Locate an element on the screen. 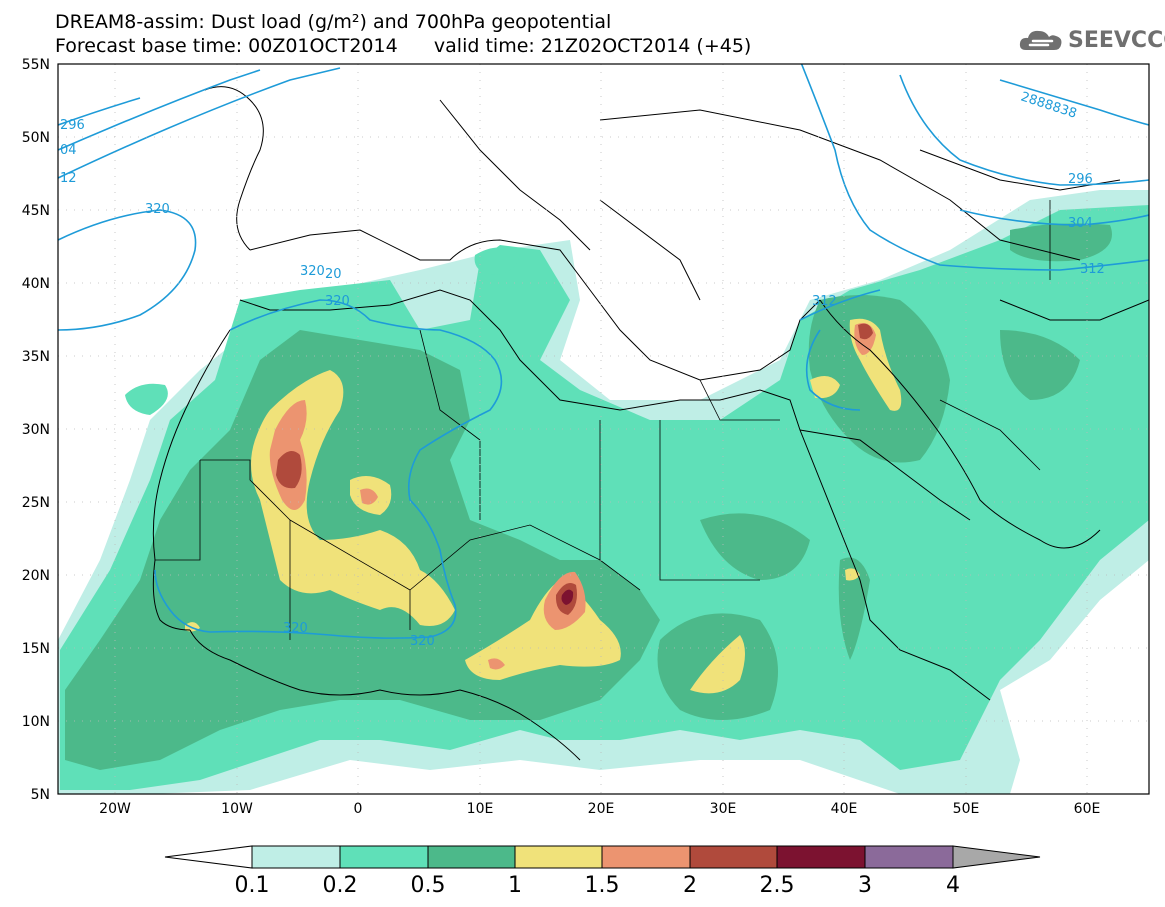  lon-label: 20E is located at coordinates (601, 809).